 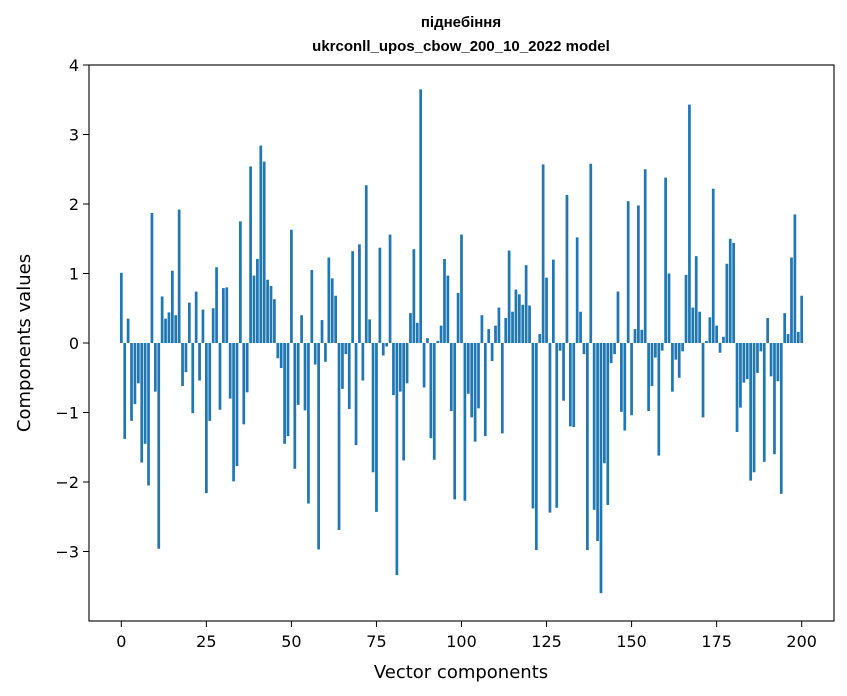 I want to click on x-tick-label: 125, so click(x=546, y=641).